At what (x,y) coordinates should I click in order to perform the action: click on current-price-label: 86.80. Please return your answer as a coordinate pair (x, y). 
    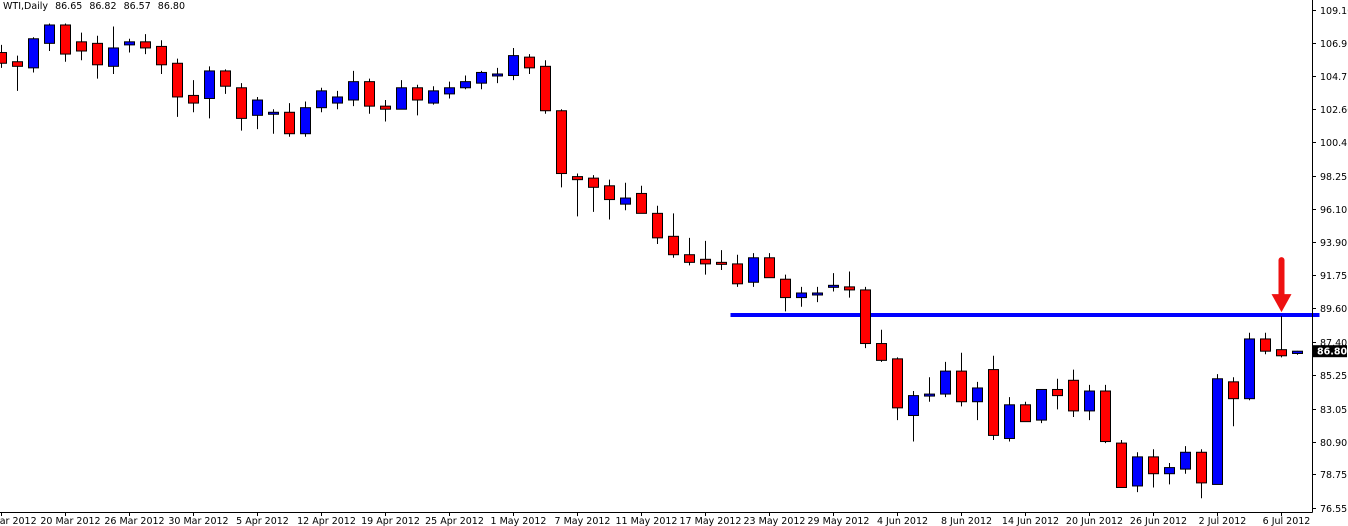
    Looking at the image, I should click on (1332, 352).